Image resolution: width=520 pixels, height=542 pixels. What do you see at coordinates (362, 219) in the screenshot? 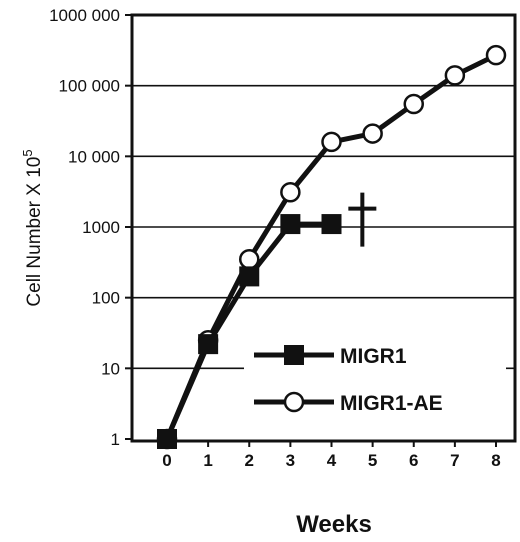
I see `dagger-annotation` at bounding box center [362, 219].